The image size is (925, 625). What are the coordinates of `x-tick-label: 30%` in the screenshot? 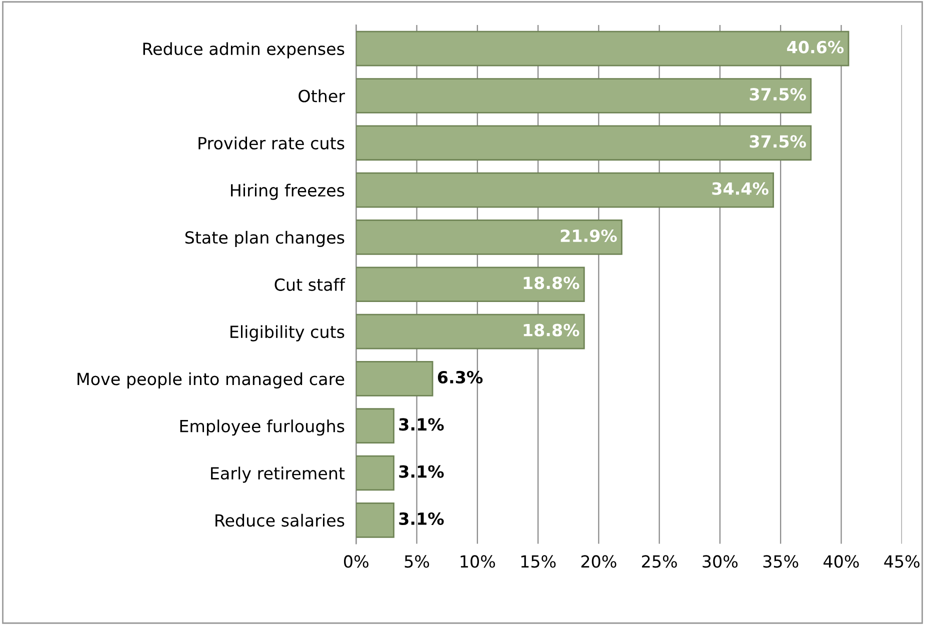 It's located at (720, 561).